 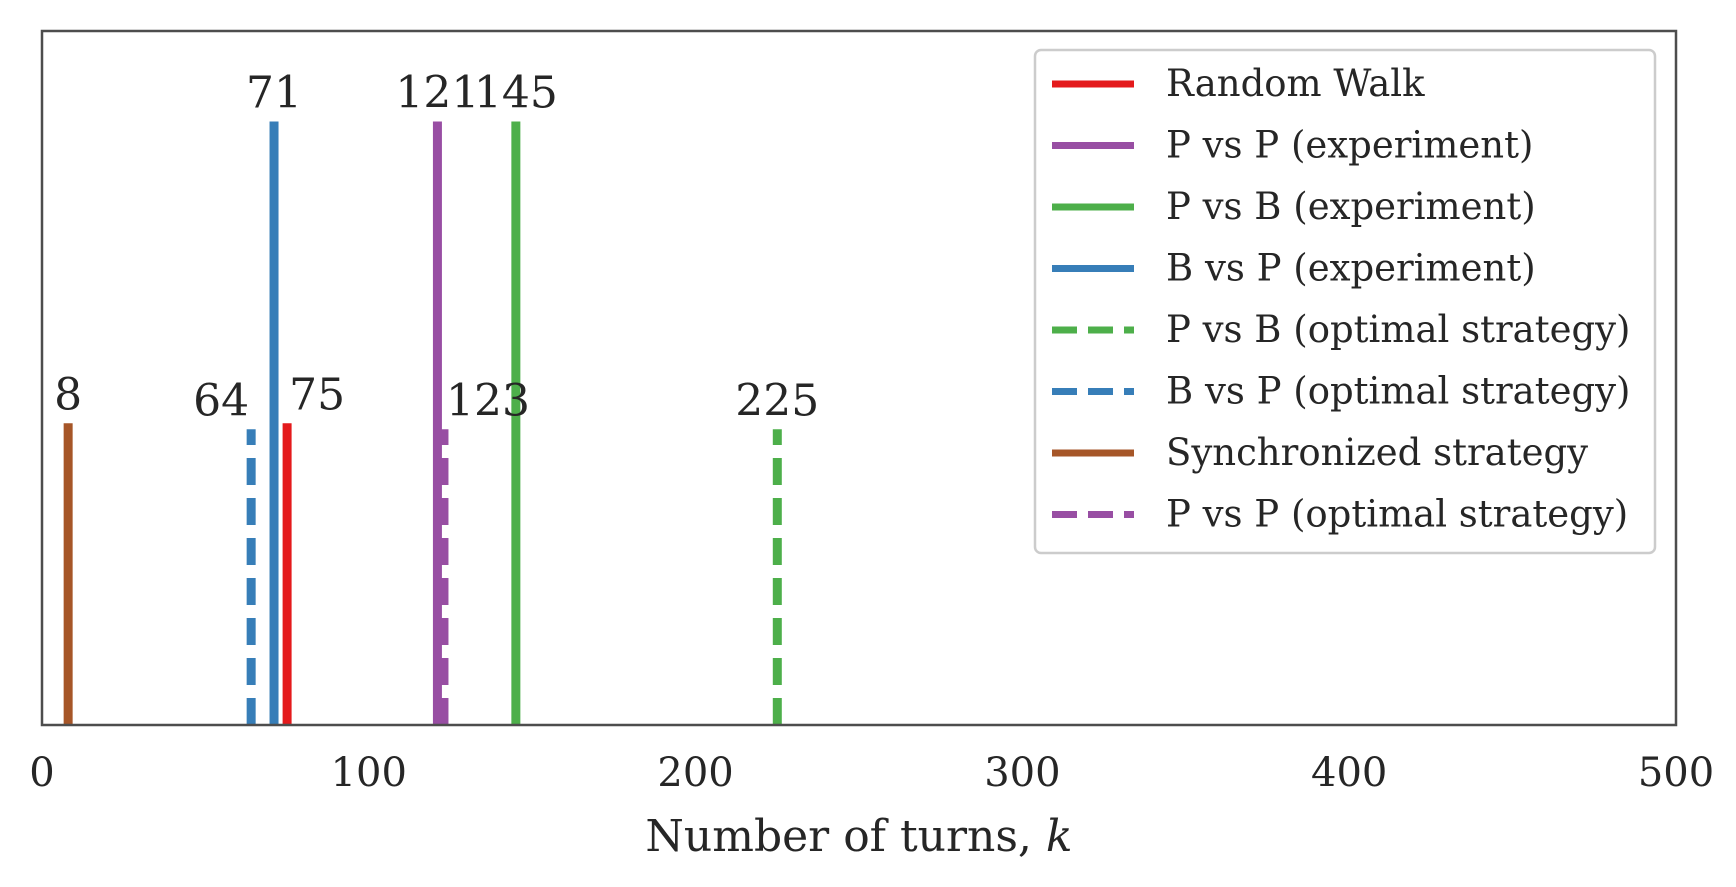 I want to click on x-tick-label-0: 0, so click(x=41, y=773).